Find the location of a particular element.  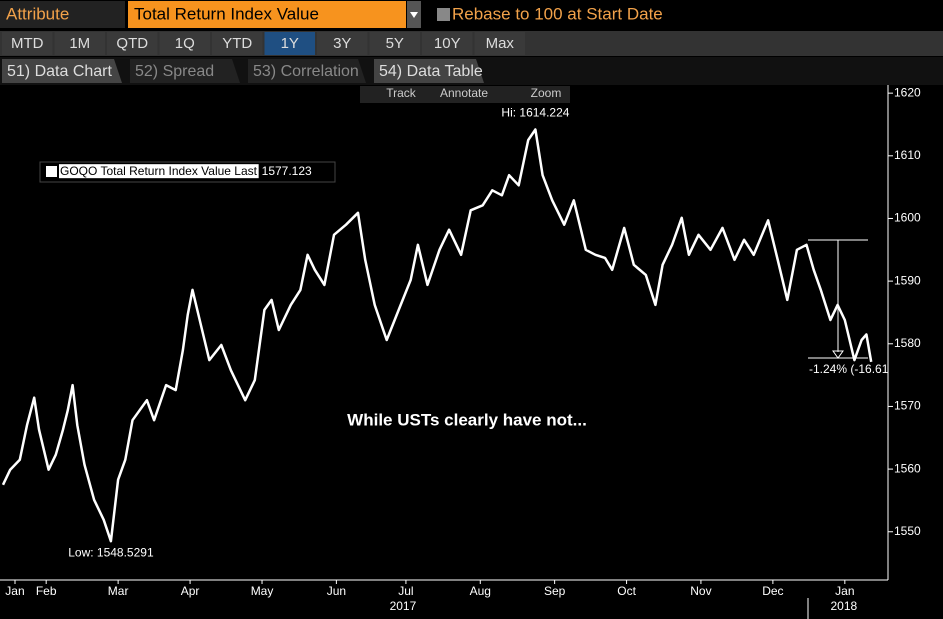

attribute-box is located at coordinates (62, 14).